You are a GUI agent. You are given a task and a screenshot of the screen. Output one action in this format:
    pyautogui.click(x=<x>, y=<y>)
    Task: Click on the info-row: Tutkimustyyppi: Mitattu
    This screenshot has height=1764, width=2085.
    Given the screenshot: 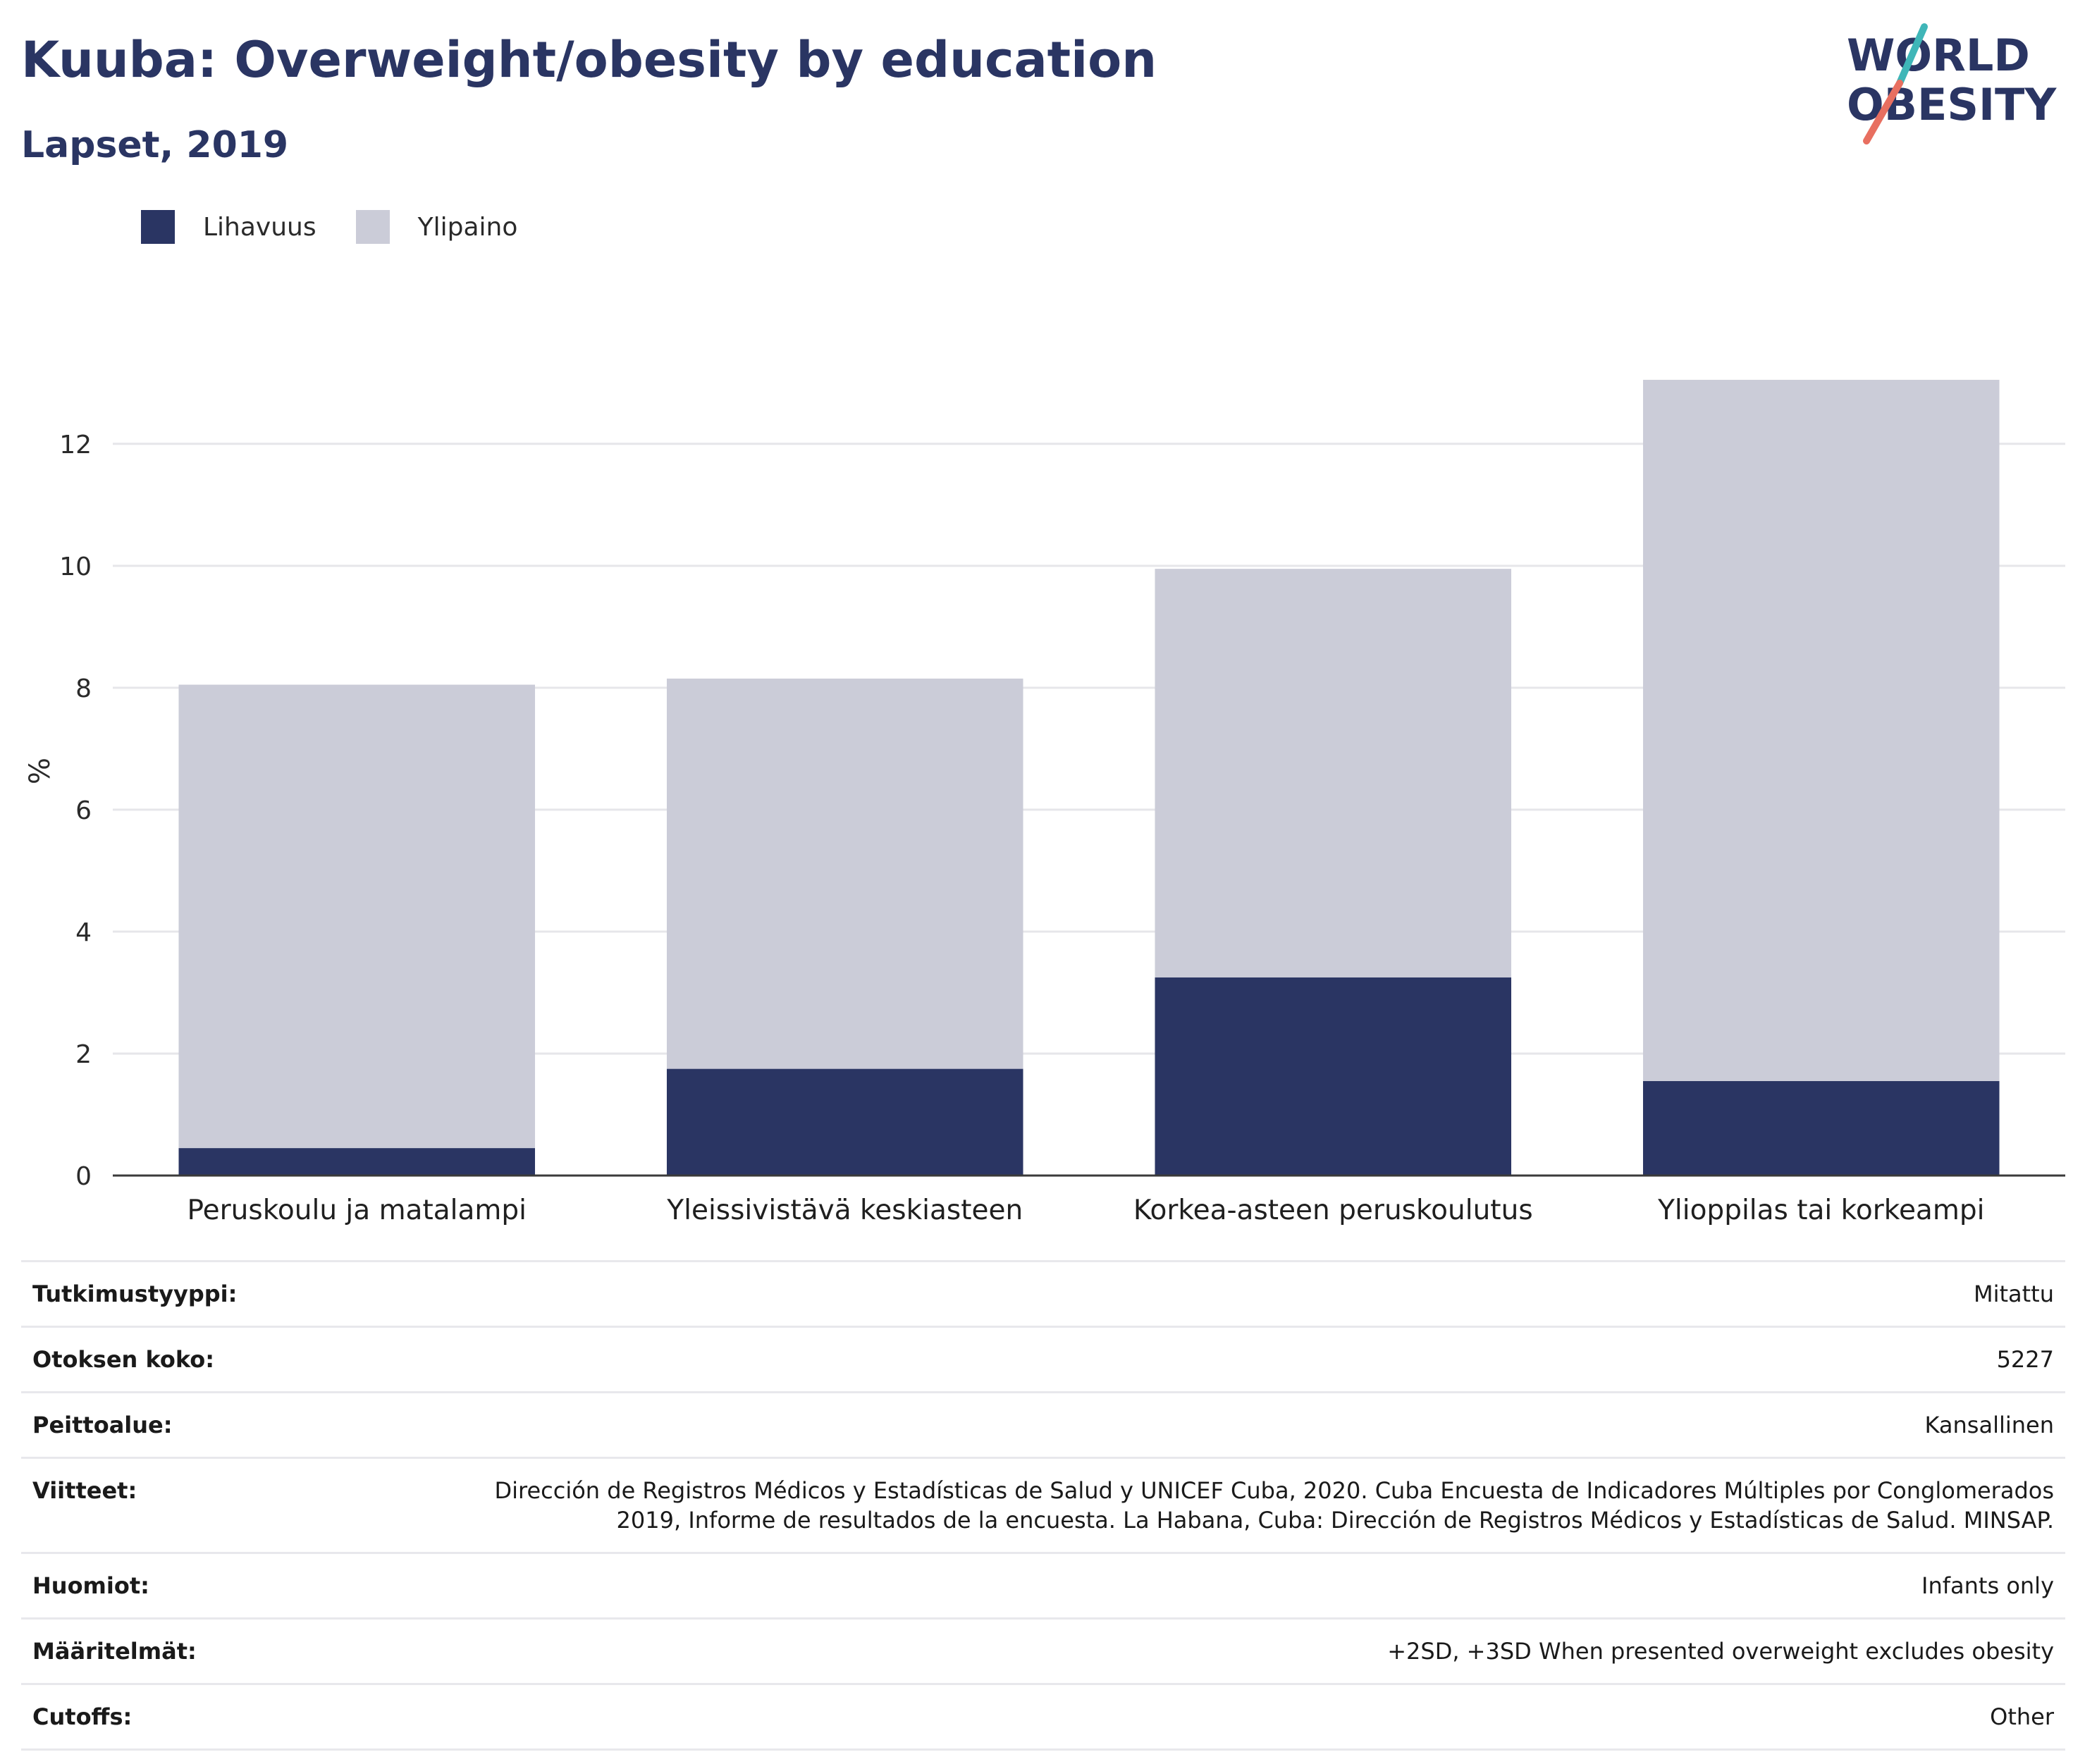 What is the action you would take?
    pyautogui.click(x=1043, y=1295)
    